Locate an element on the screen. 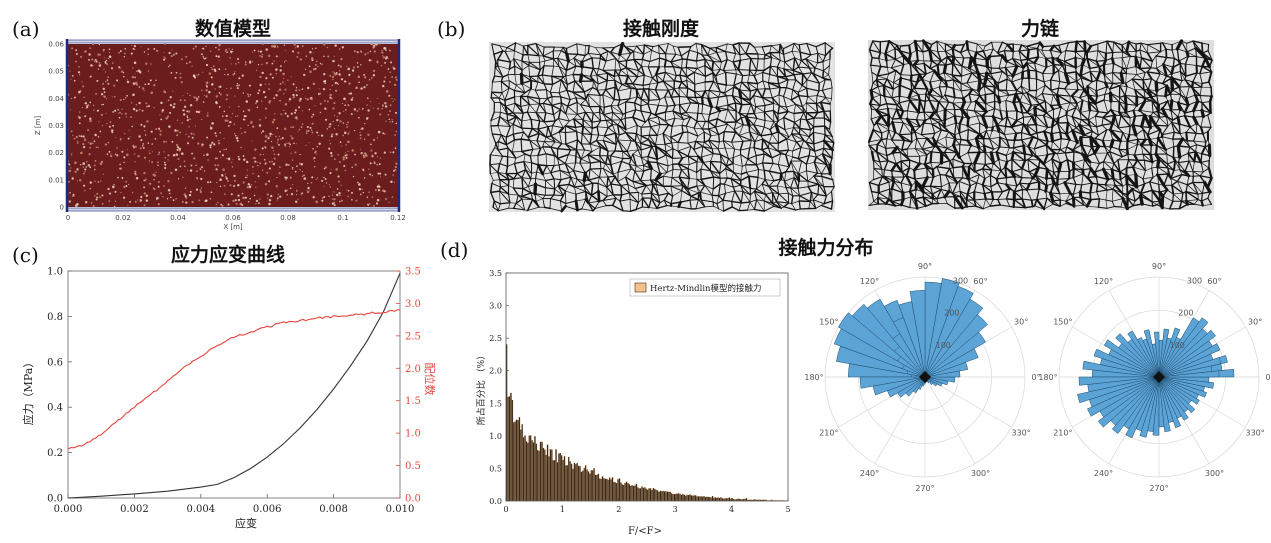 This screenshot has height=543, width=1271. title-force-chain: 力链 is located at coordinates (1040, 27).